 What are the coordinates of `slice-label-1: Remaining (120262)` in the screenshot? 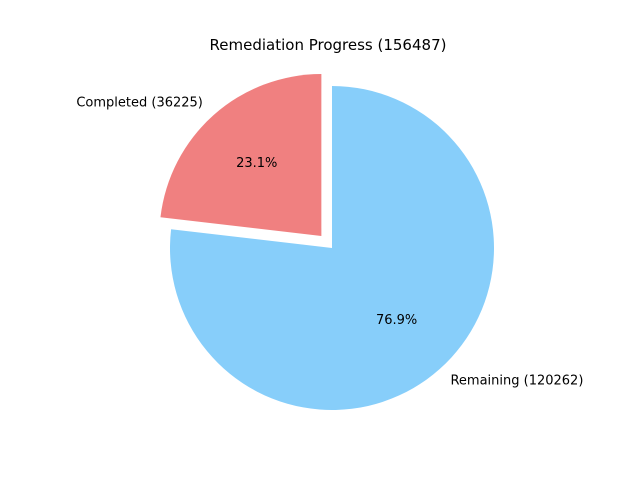 It's located at (516, 381).